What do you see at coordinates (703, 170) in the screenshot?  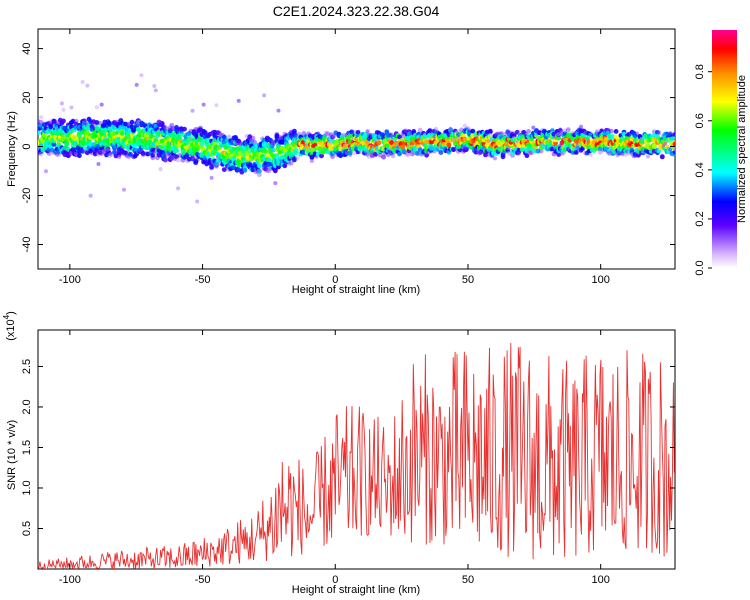 I see `colorbar-ticks: 0.0 0.2 0.4 0.6 0.8` at bounding box center [703, 170].